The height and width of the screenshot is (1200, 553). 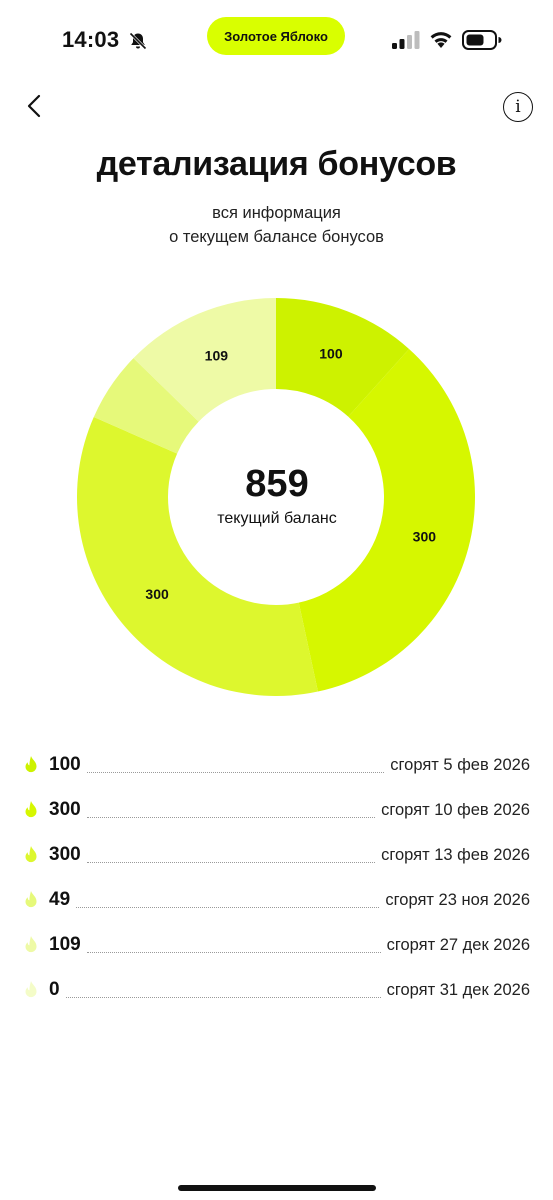 I want to click on loyalty-status-pill: Золотое Яблоко, so click(x=276, y=36).